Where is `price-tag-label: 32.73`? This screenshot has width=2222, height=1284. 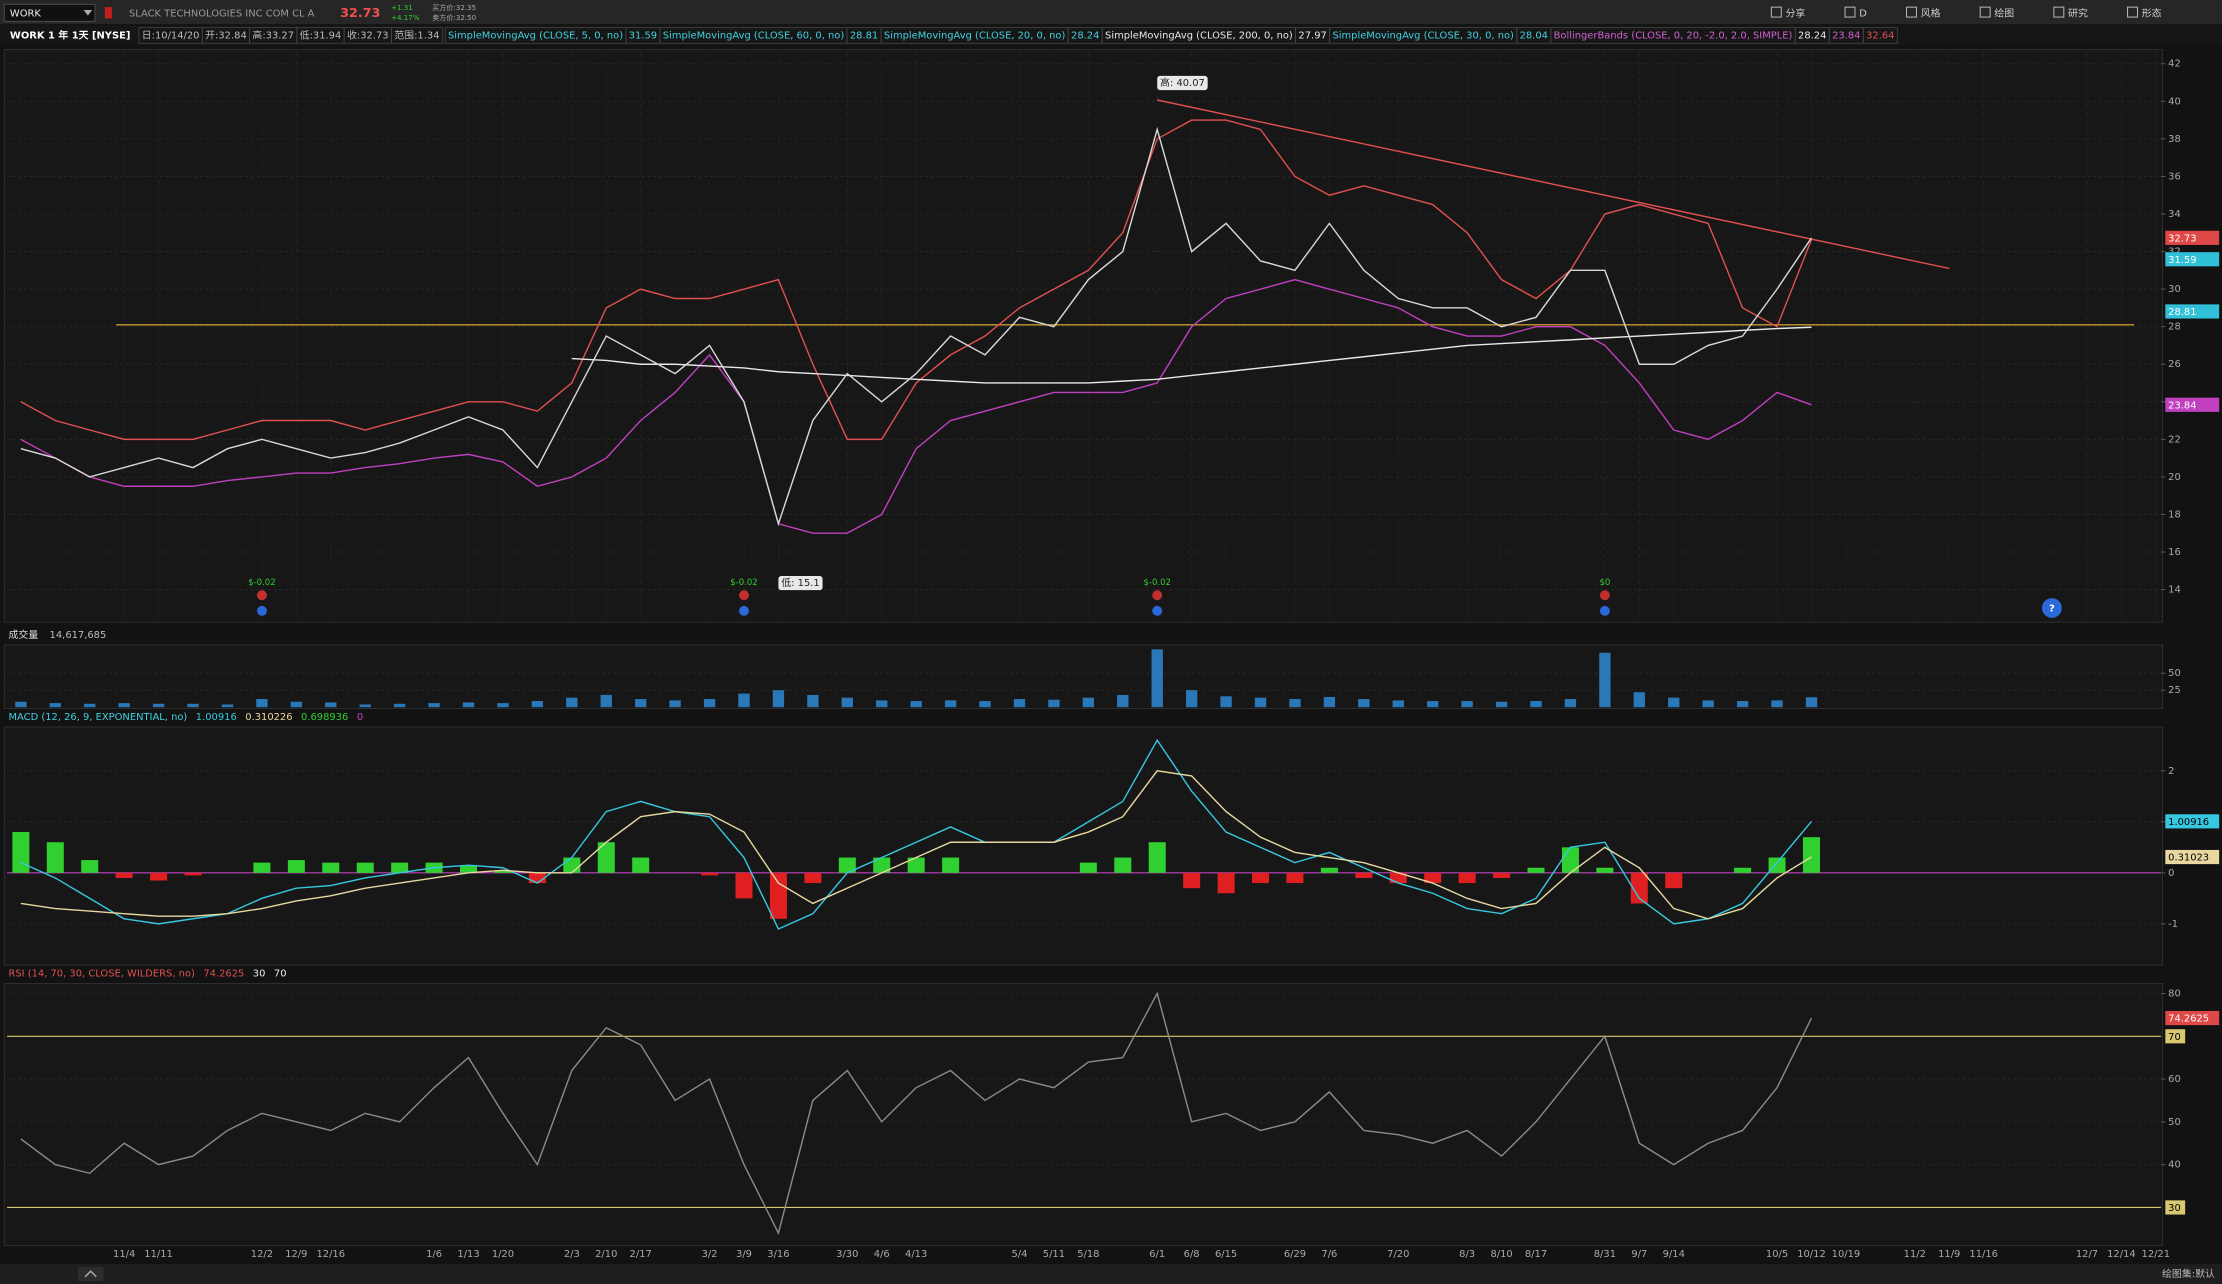
price-tag-label: 32.73 is located at coordinates (2182, 239).